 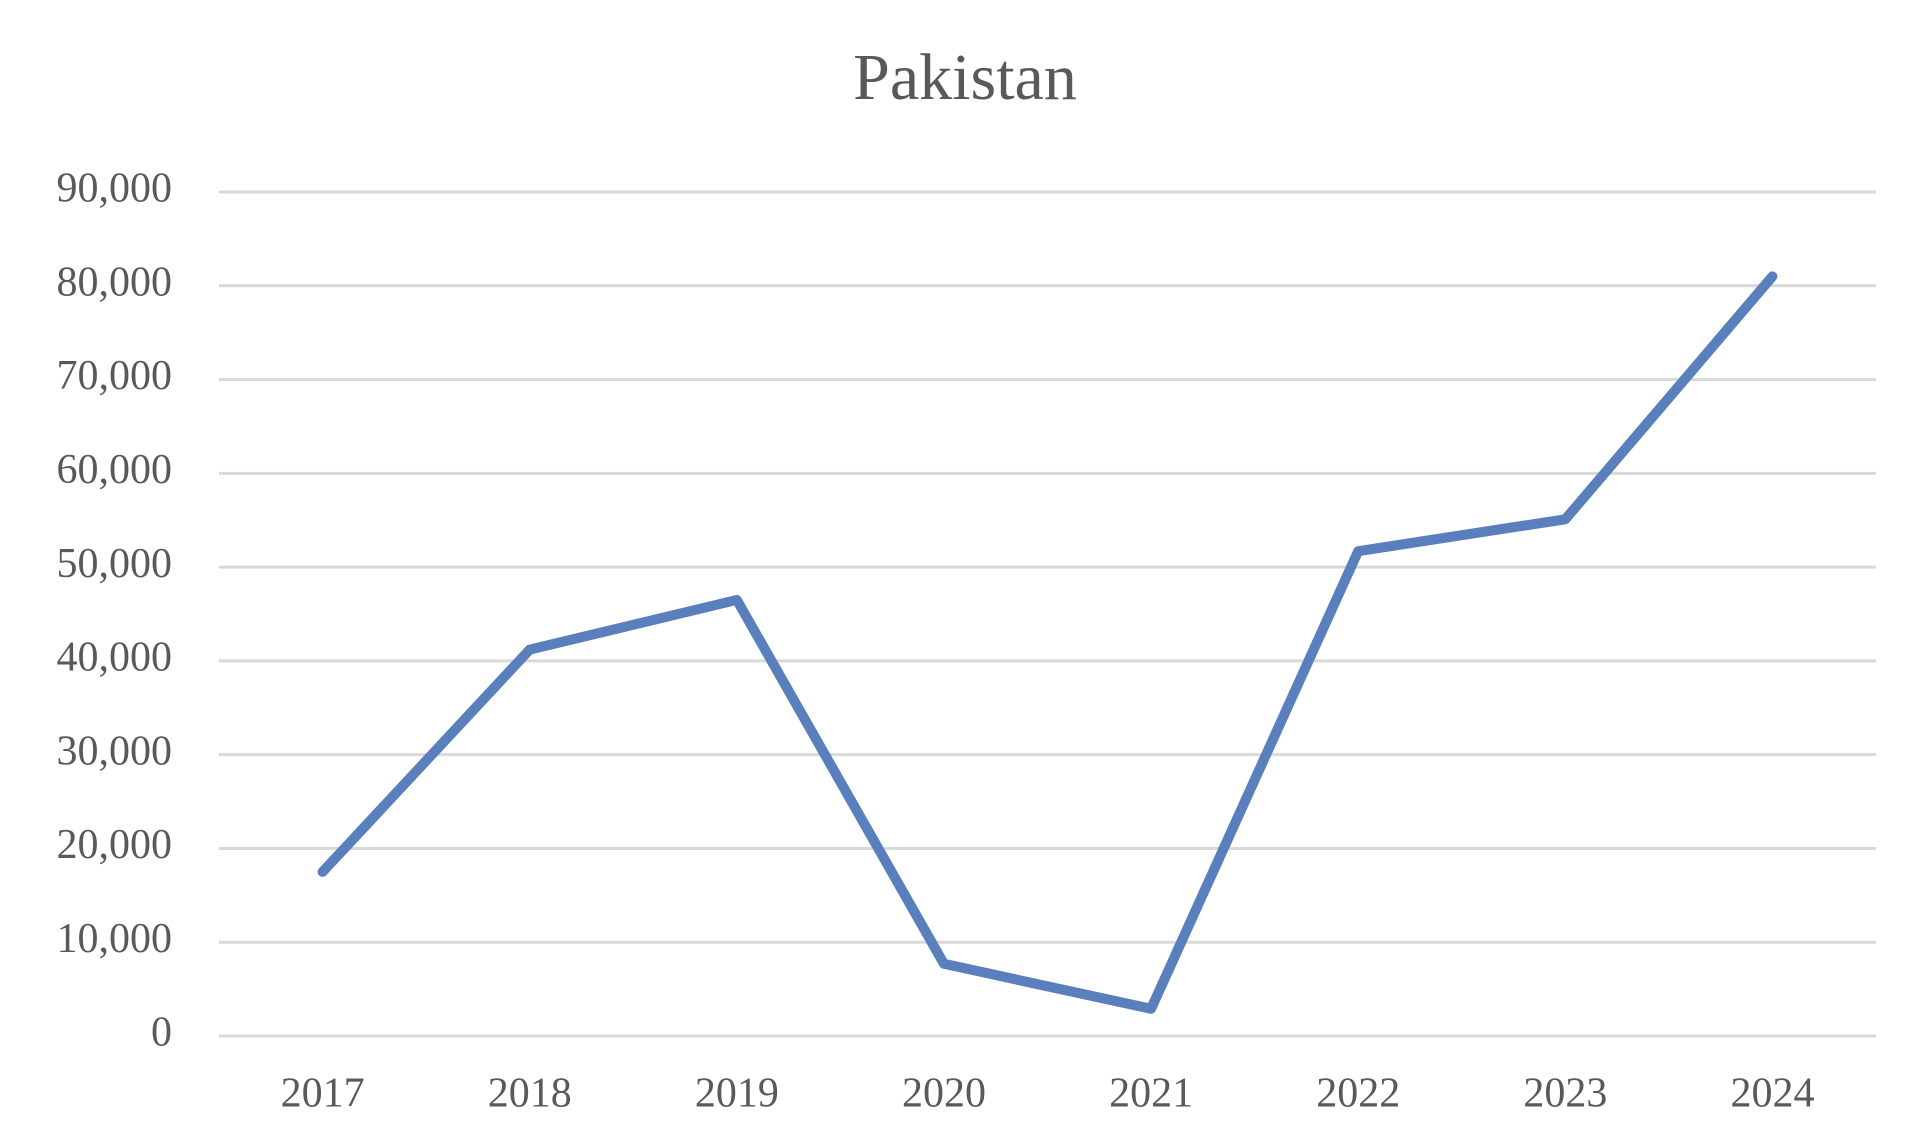 I want to click on y-tick-label: 60,000, so click(x=115, y=470).